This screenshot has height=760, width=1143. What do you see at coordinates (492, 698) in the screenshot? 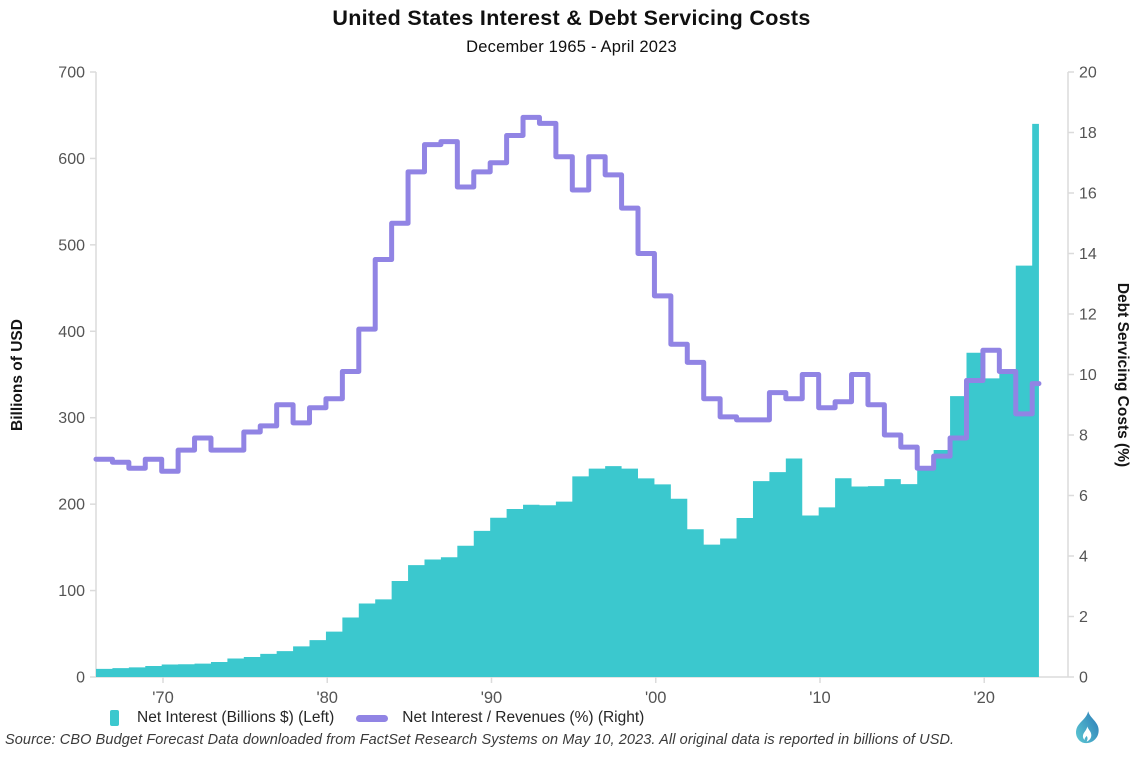
I see `x-axis-tick-label: '90` at bounding box center [492, 698].